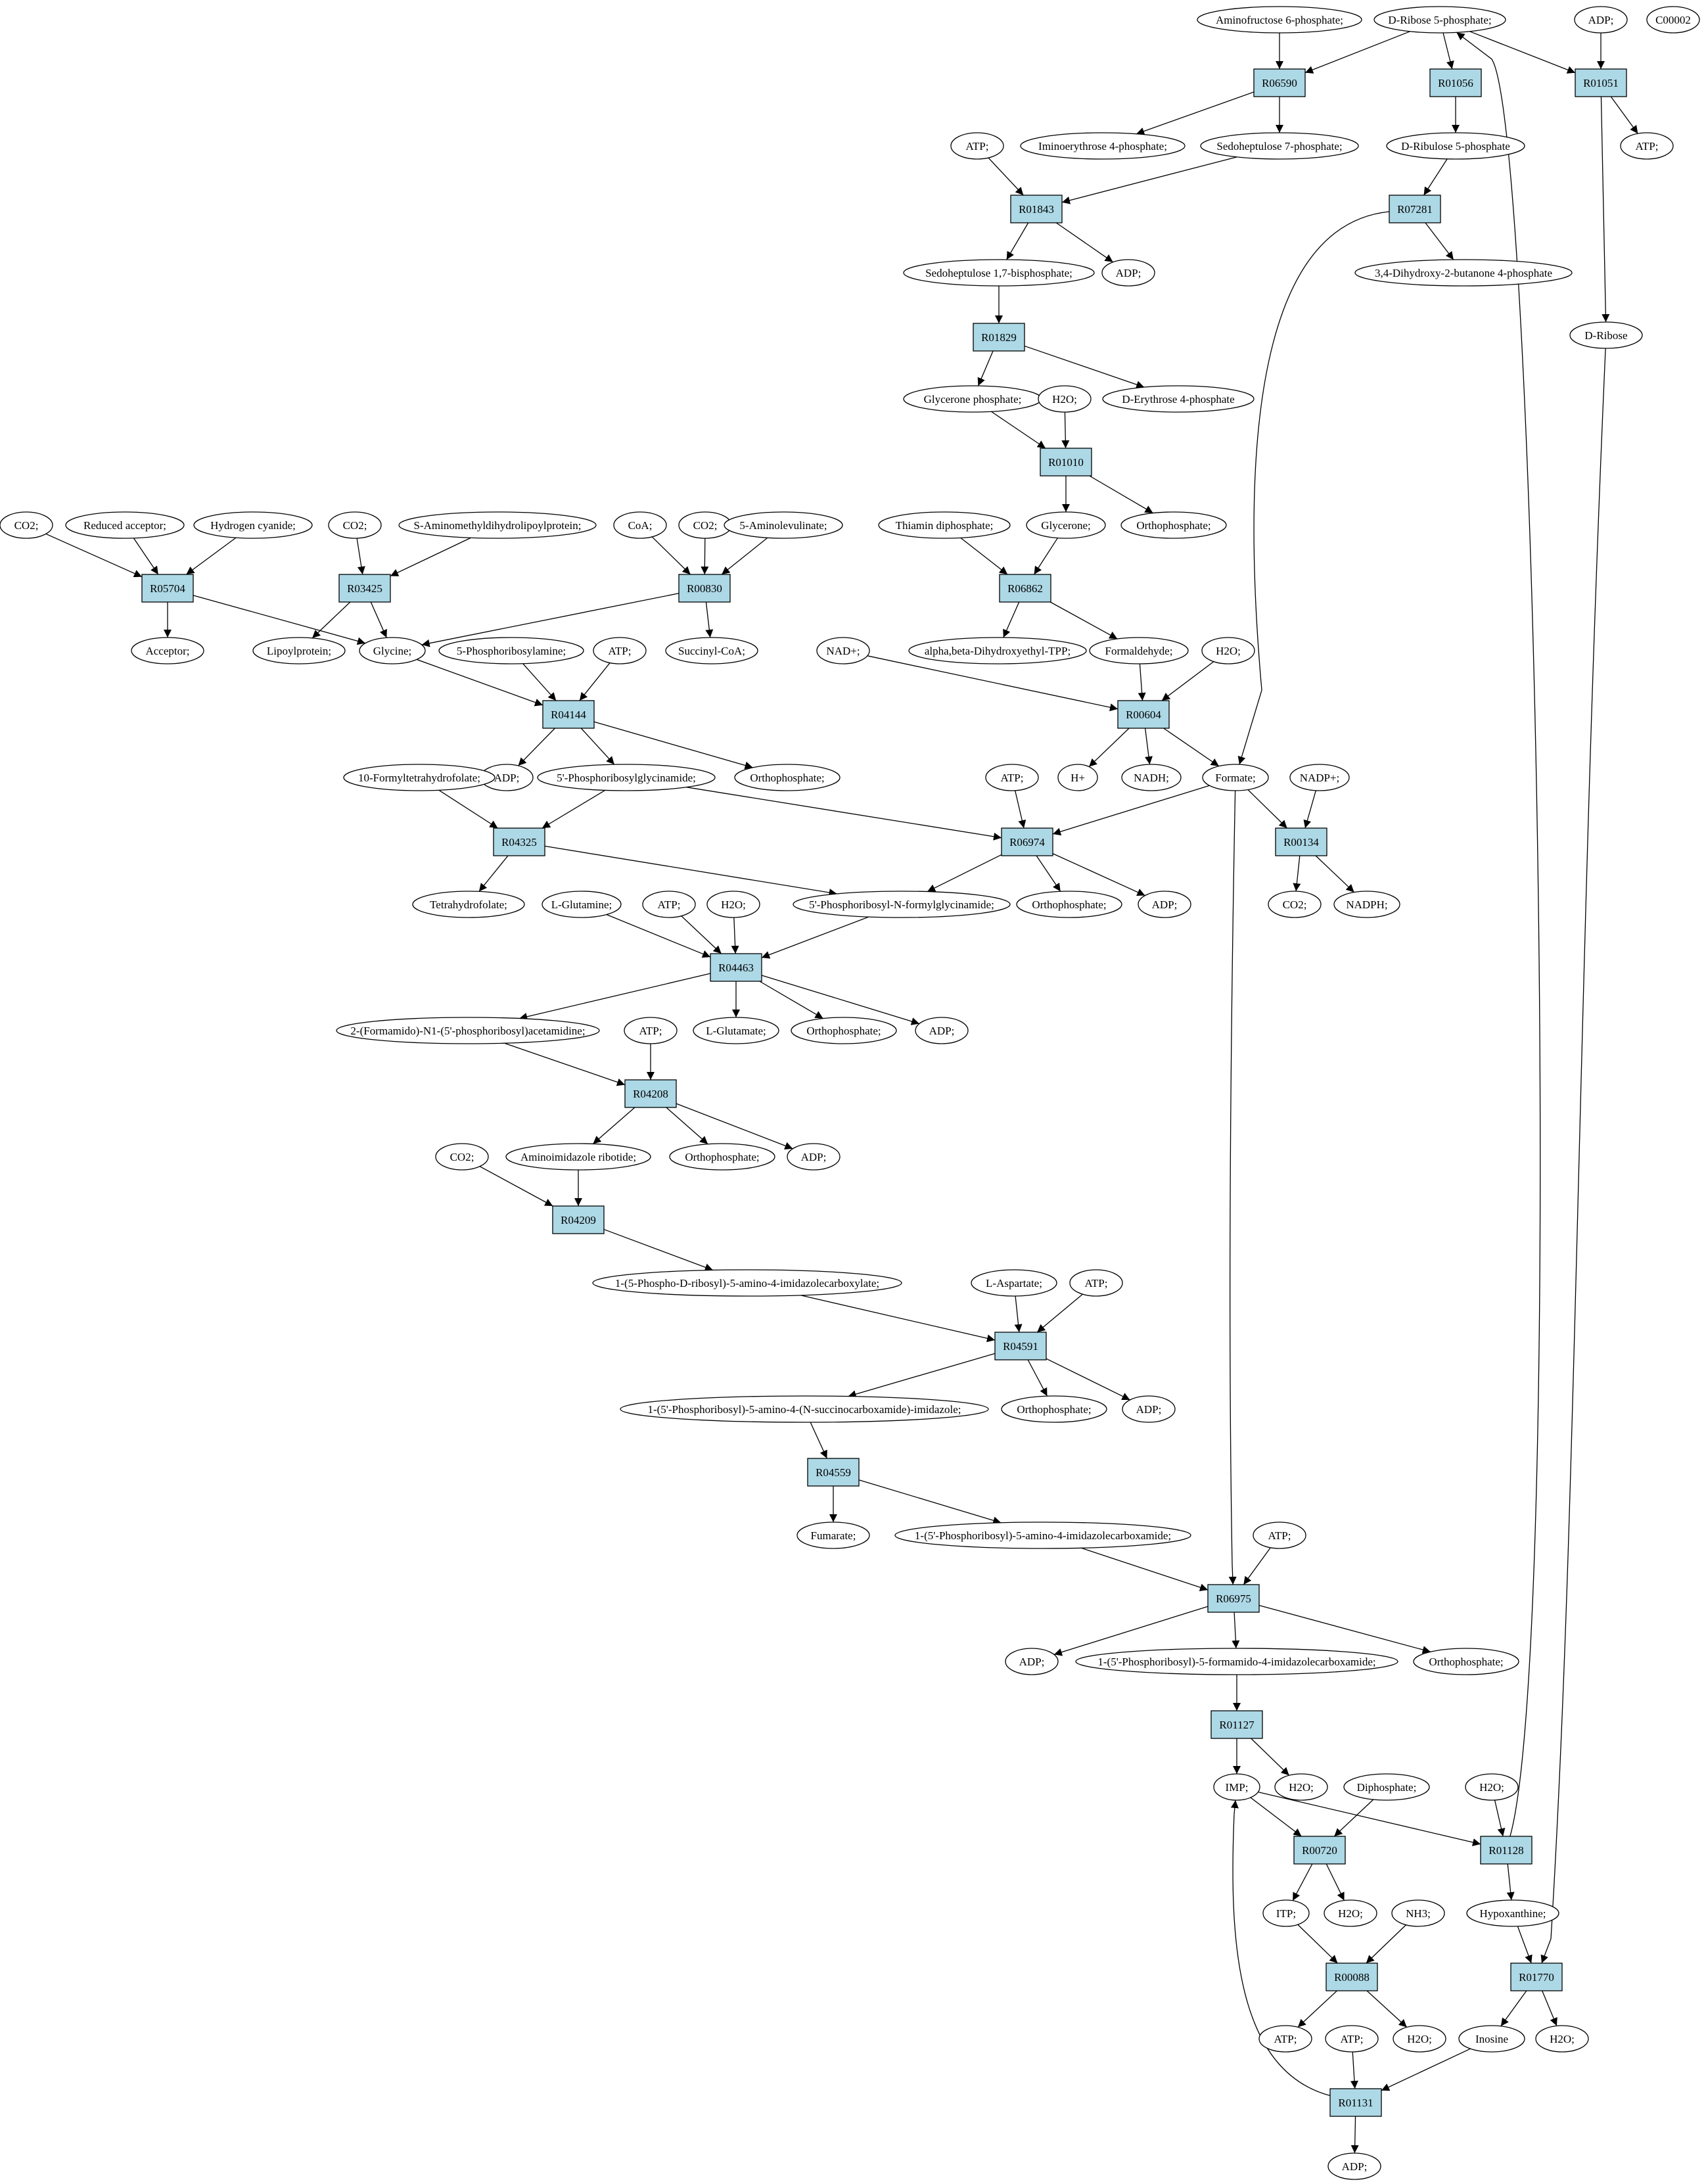 The height and width of the screenshot is (2184, 1706). I want to click on reaction-node-r00604: R00604, so click(1143, 714).